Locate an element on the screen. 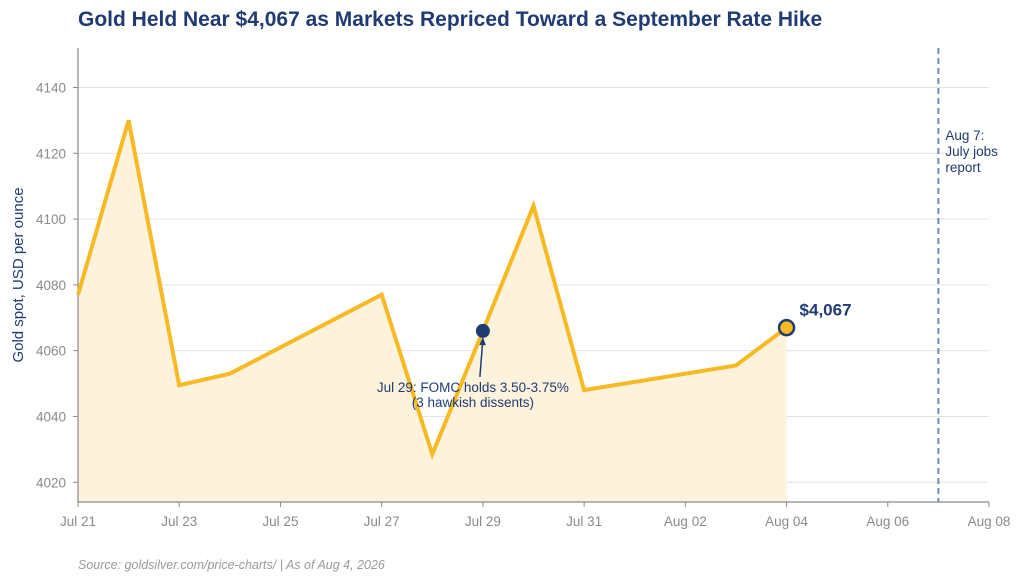 The image size is (1024, 584). y-tick-label: 4120 is located at coordinates (51, 153).